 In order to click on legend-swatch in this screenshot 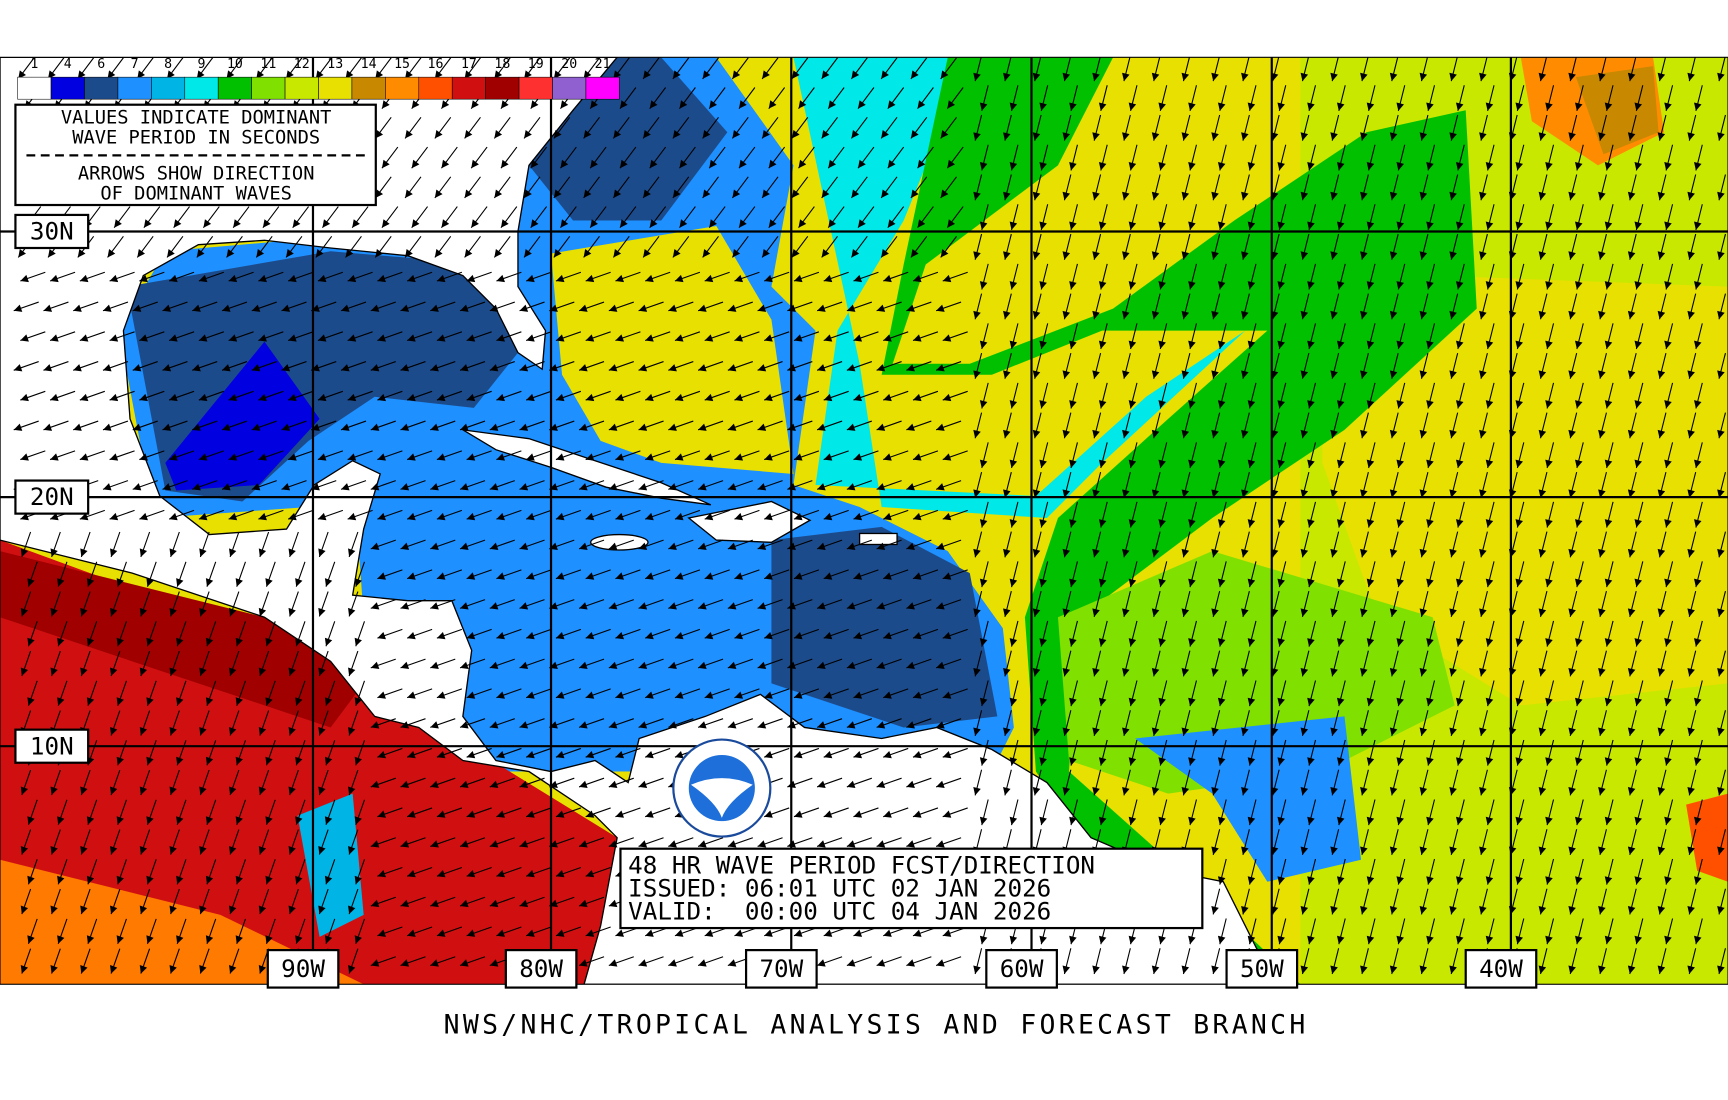, I will do `click(201, 88)`.